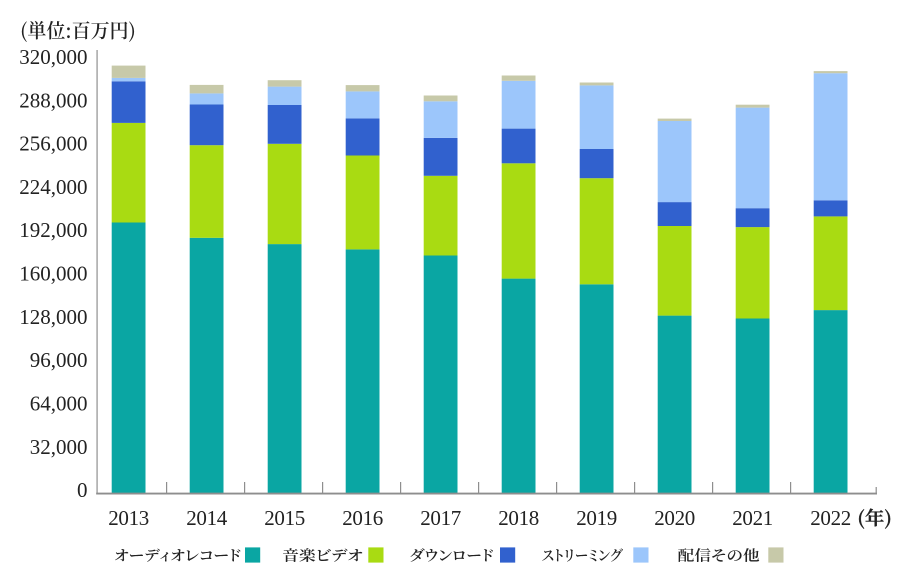 The height and width of the screenshot is (587, 900). What do you see at coordinates (53, 144) in the screenshot?
I see `svg-text: 256,000` at bounding box center [53, 144].